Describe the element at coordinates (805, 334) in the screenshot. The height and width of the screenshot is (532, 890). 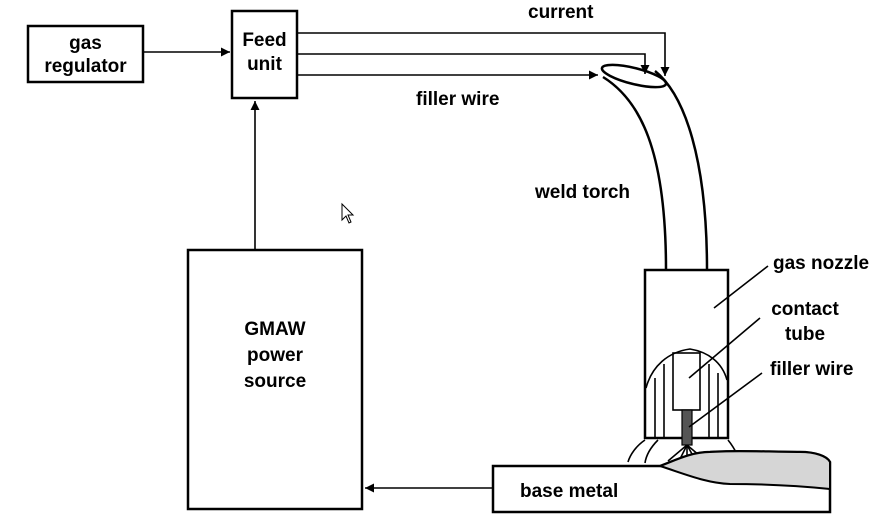
I see `contact-tube-label-line2: tube` at that location.